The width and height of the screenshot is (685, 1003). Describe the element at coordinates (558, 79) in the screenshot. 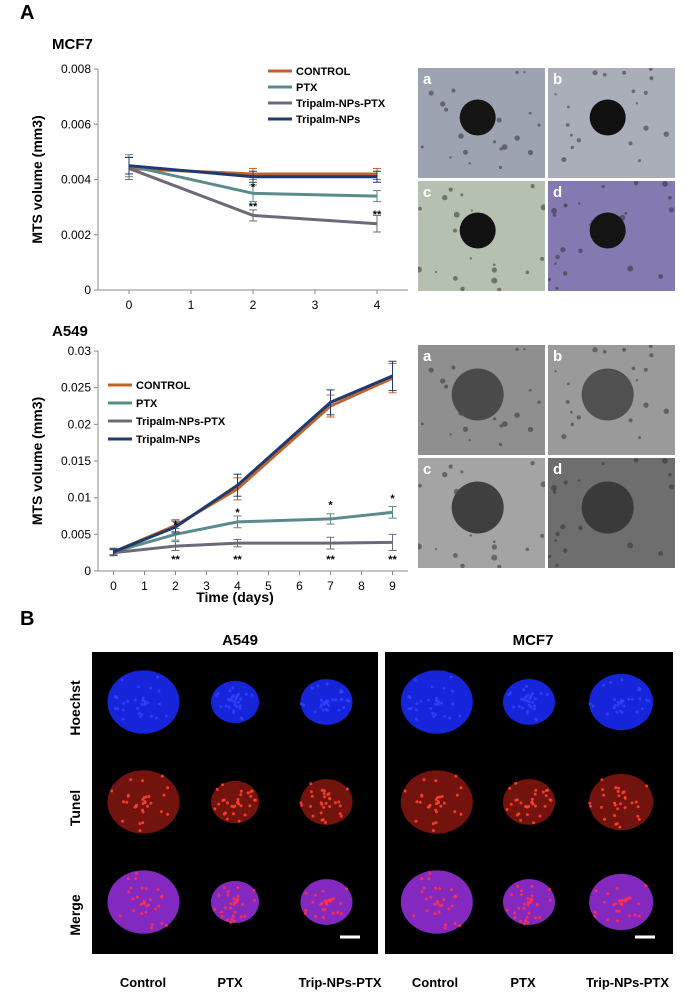

I see `micrograph-label: b` at that location.